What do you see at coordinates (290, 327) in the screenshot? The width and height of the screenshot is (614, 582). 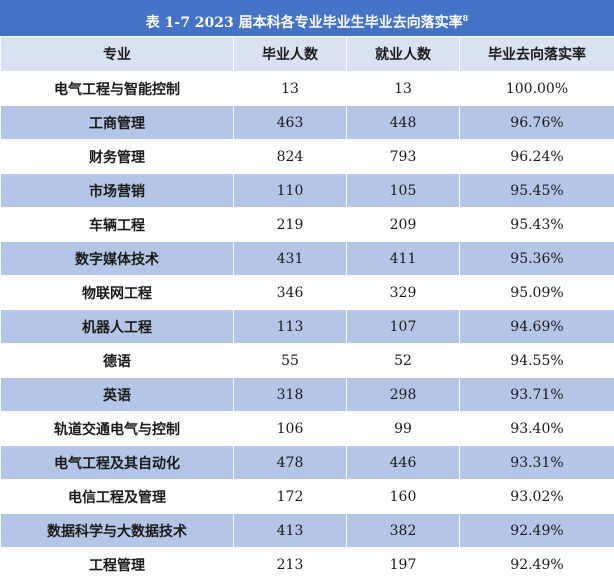 I see `graduates-cell: 113` at bounding box center [290, 327].